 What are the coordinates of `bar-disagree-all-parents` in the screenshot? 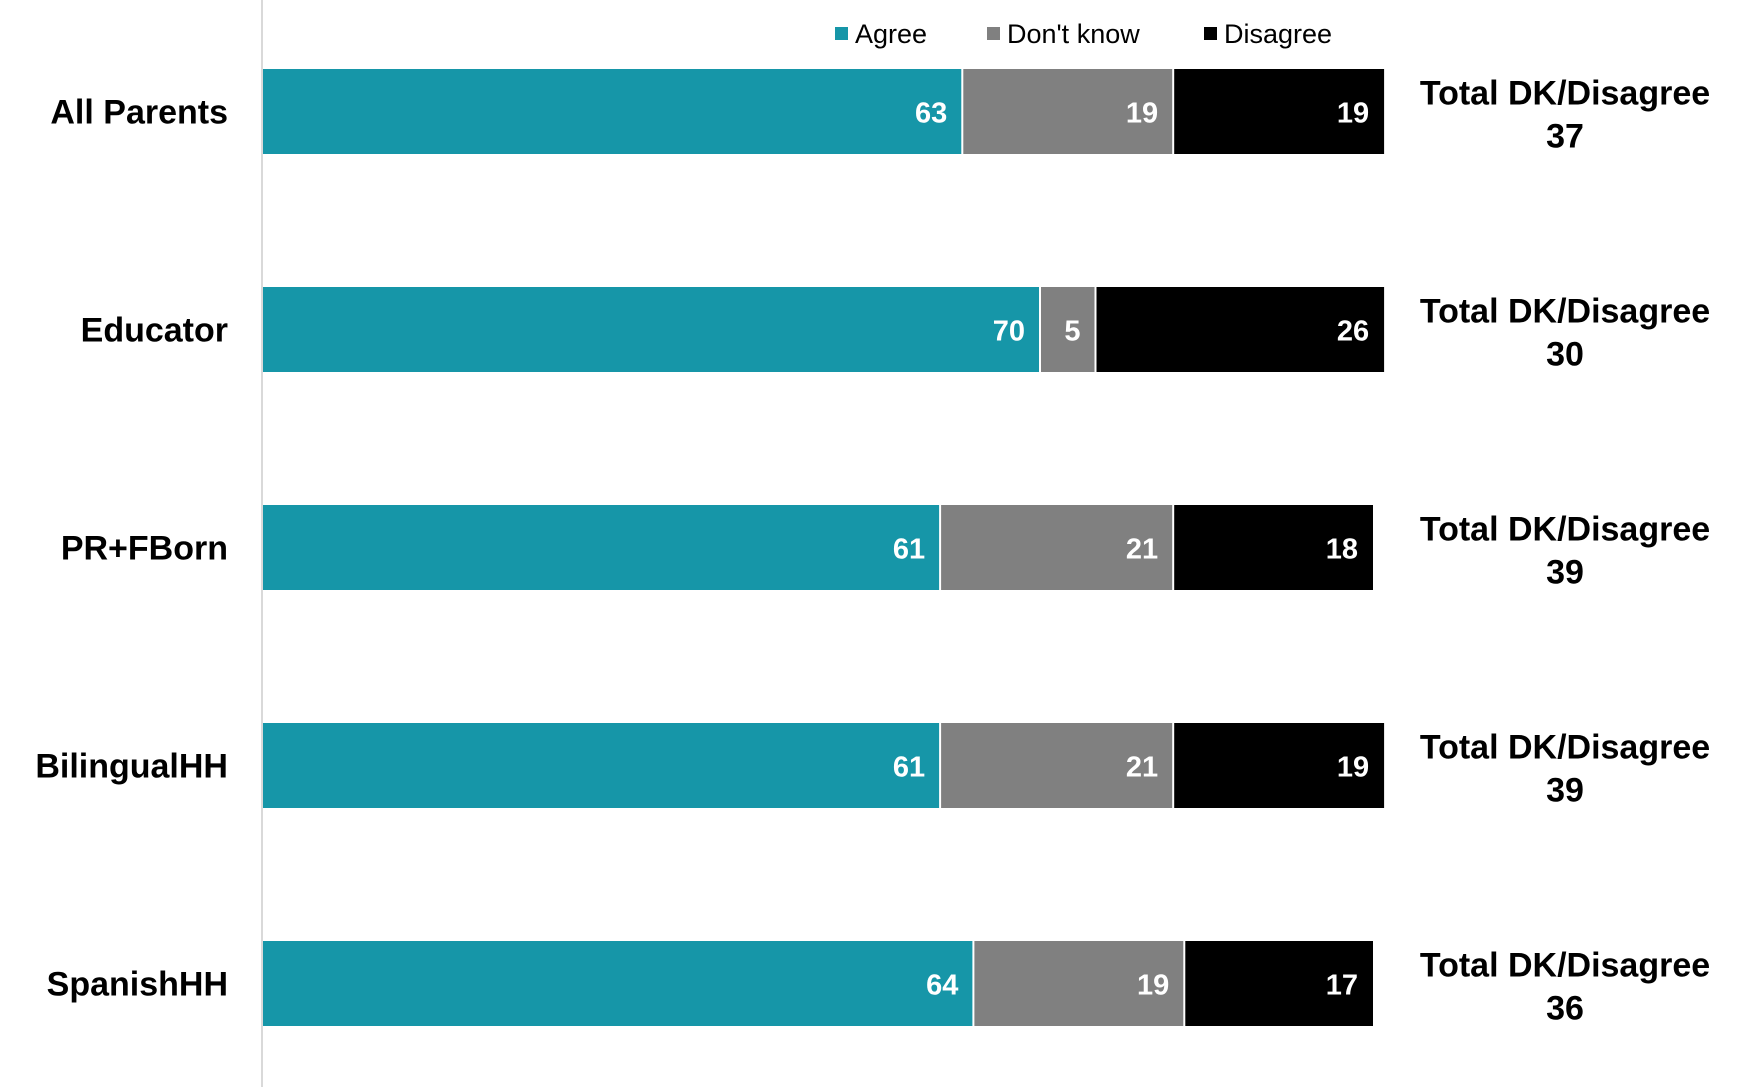 It's located at (1279, 111).